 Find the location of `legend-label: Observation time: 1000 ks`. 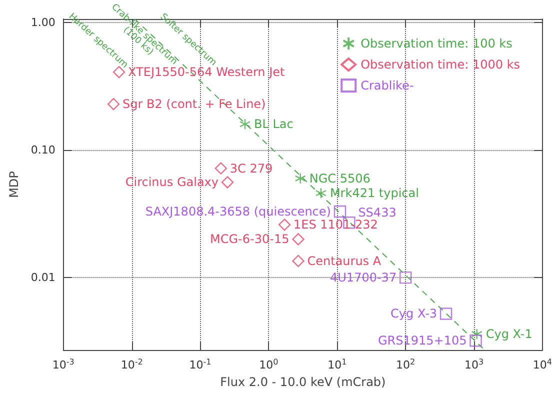

legend-label: Observation time: 1000 ks is located at coordinates (440, 65).